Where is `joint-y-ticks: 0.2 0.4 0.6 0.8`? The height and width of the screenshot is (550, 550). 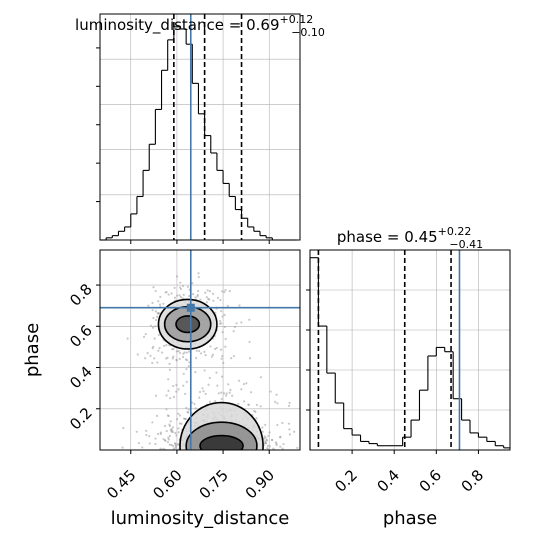
joint-y-ticks: 0.2 0.4 0.6 0.8 is located at coordinates (83, 356).